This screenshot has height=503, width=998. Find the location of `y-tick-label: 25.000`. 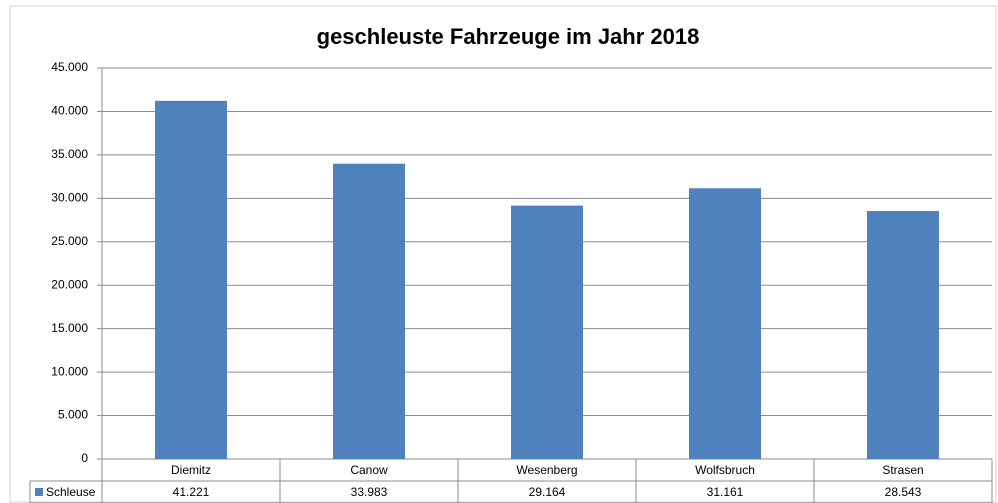

y-tick-label: 25.000 is located at coordinates (69, 241).